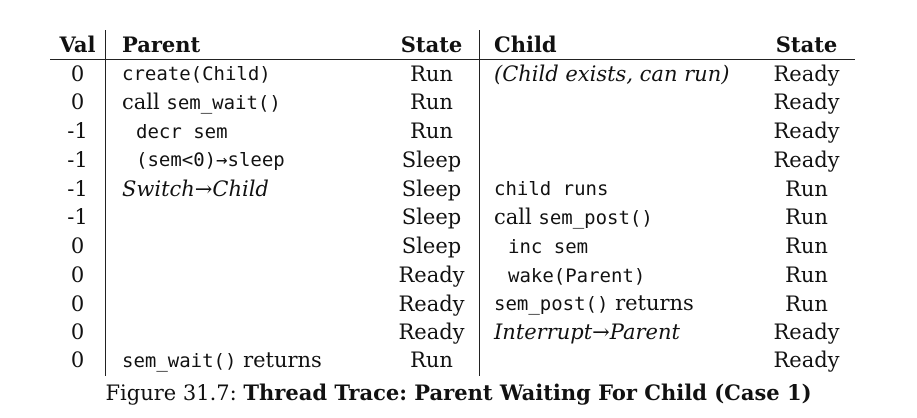  I want to click on cell-text-segment: decr sem, so click(175, 132).